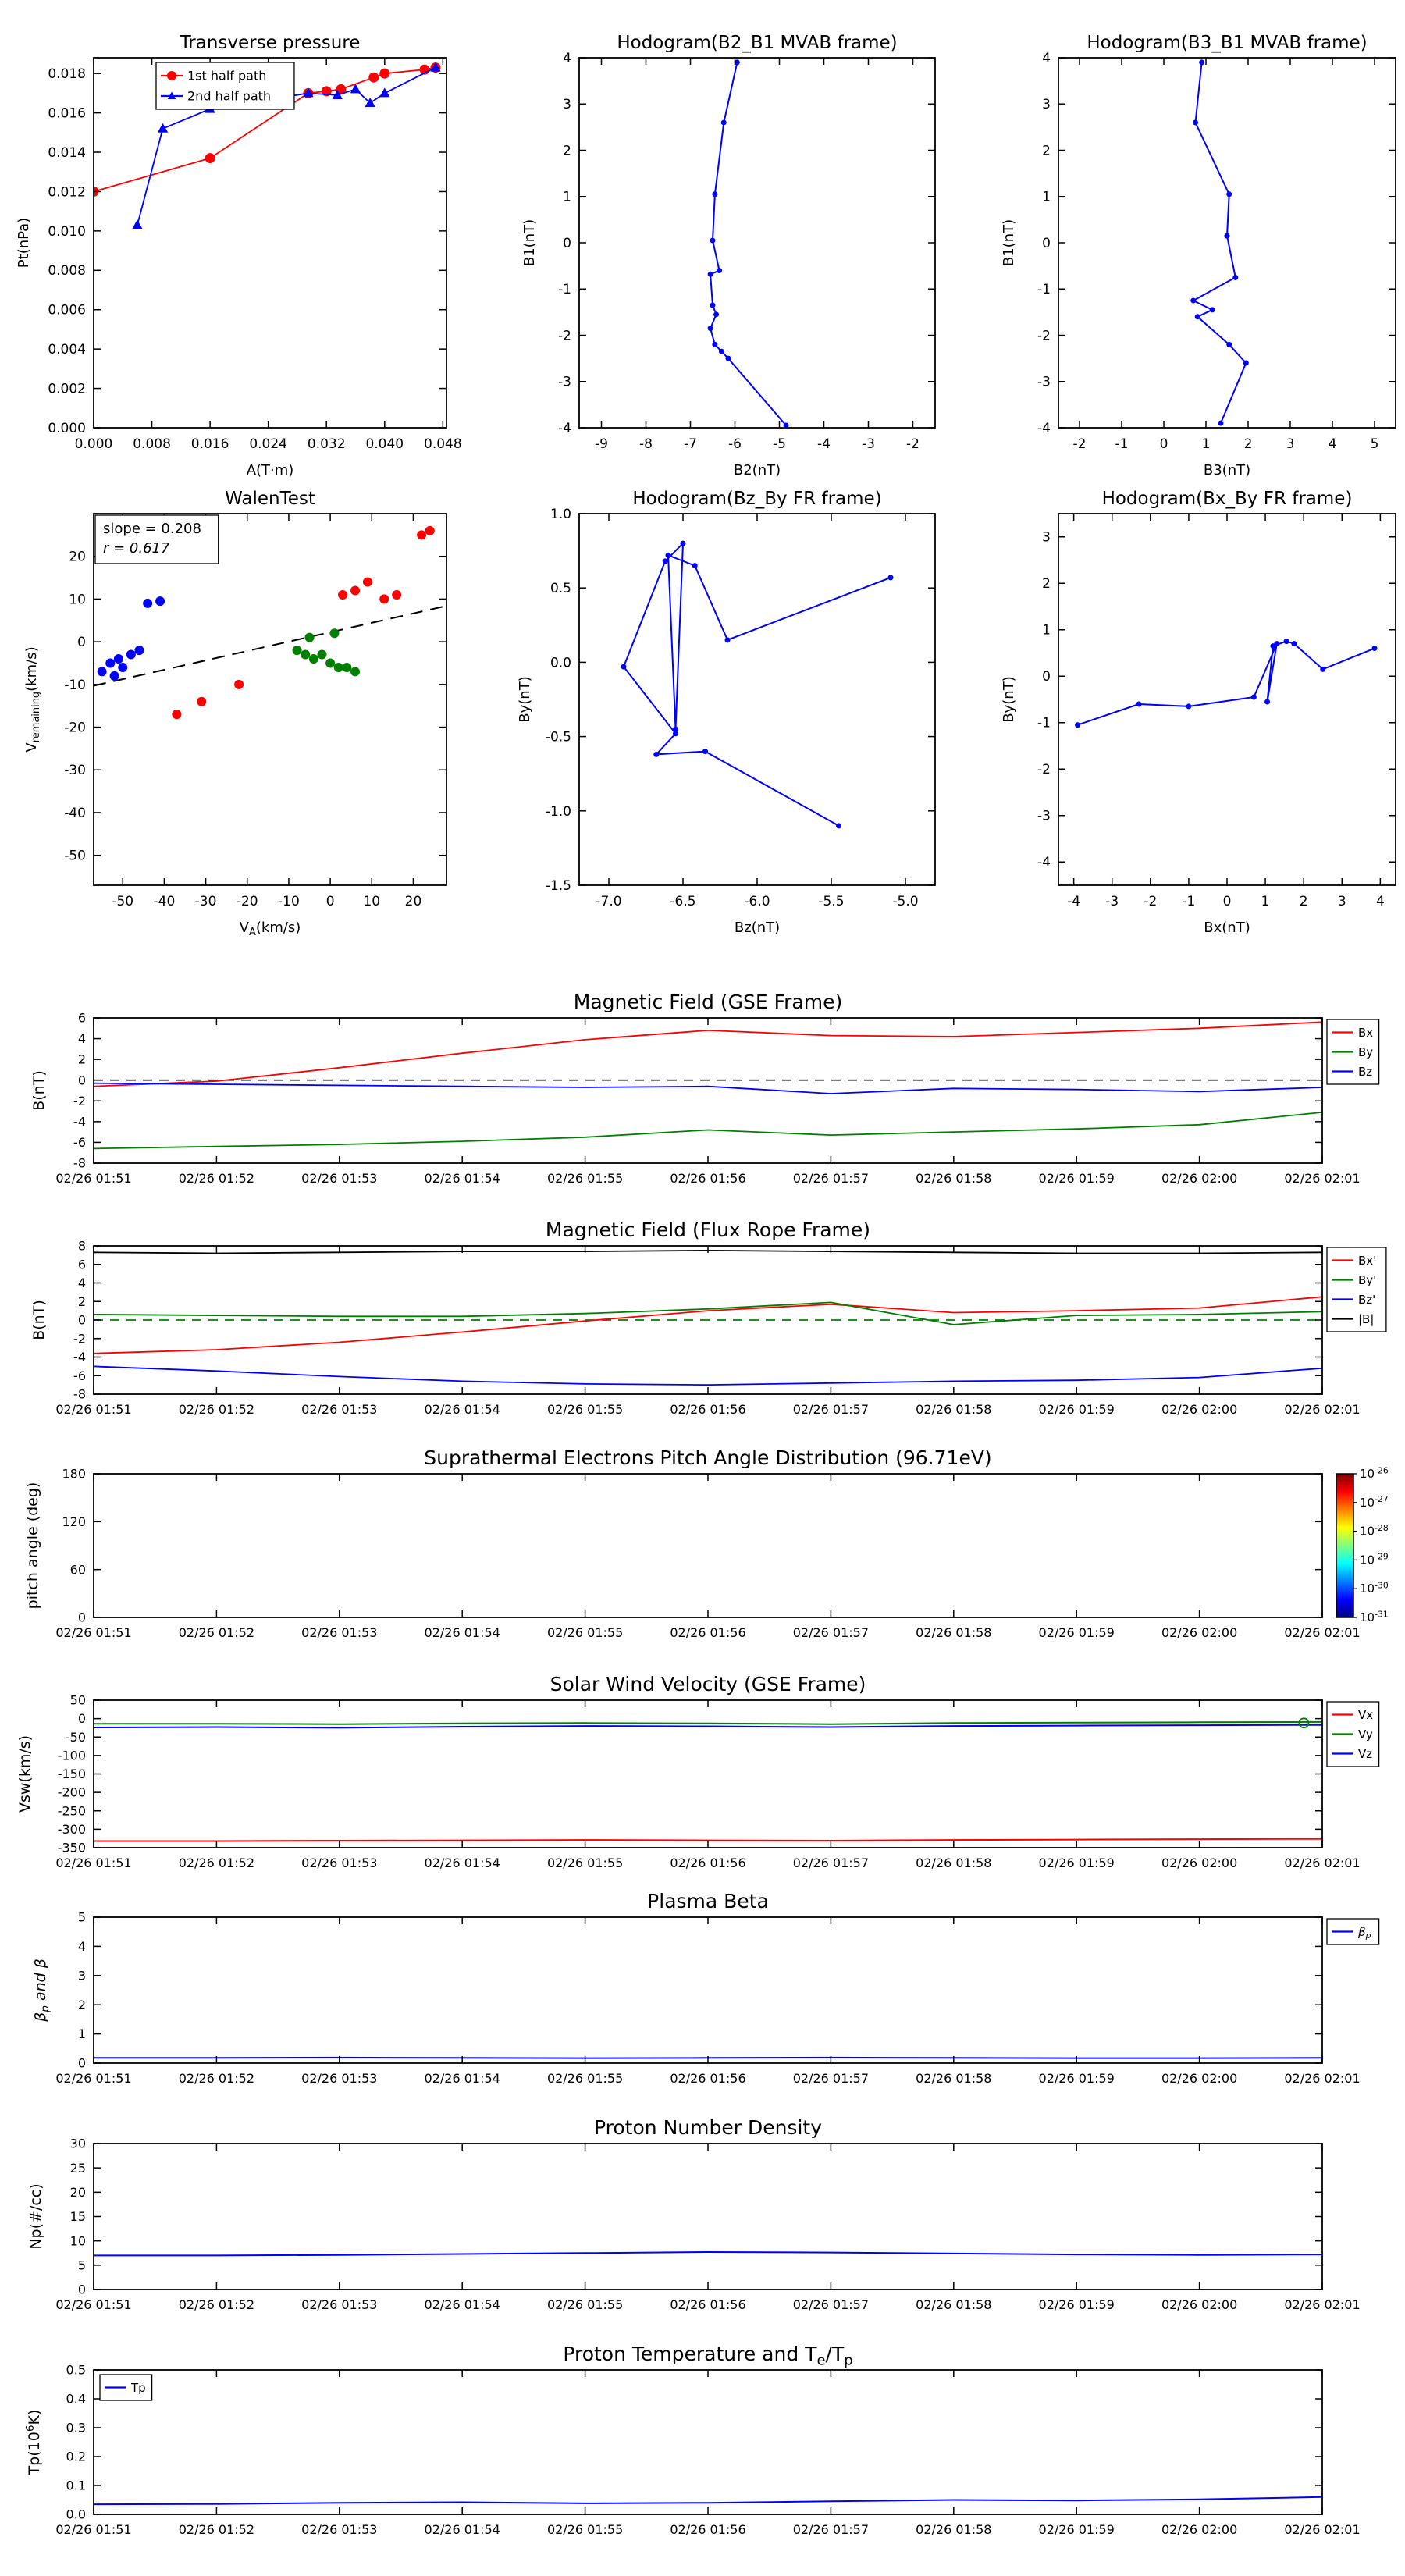  I want to click on svg-text: 02/26 01:58, so click(954, 2304).